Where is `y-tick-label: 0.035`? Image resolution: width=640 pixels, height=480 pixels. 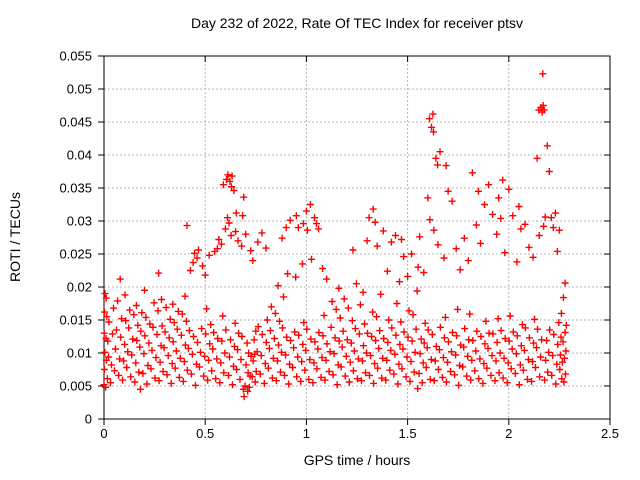 y-tick-label: 0.035 is located at coordinates (75, 188).